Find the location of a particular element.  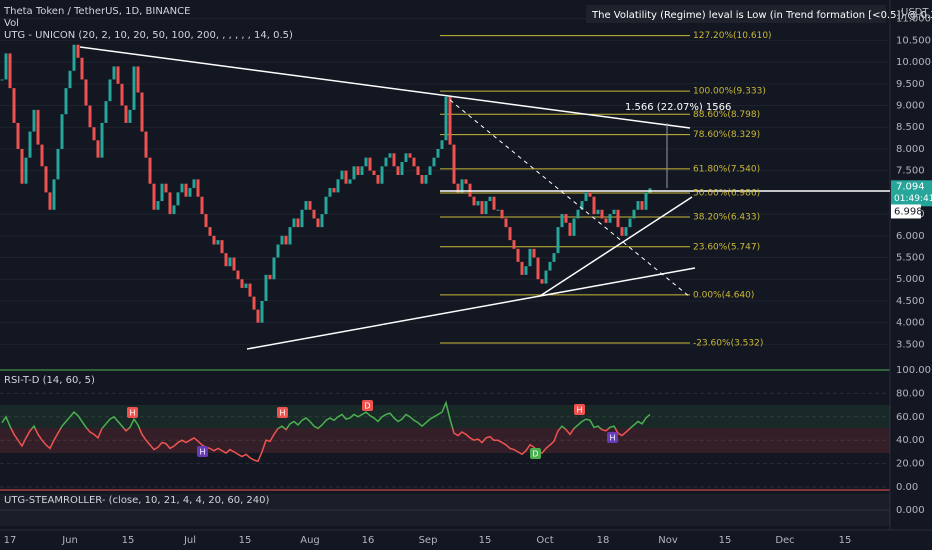

y-tick-label: 7.500 is located at coordinates (910, 171).